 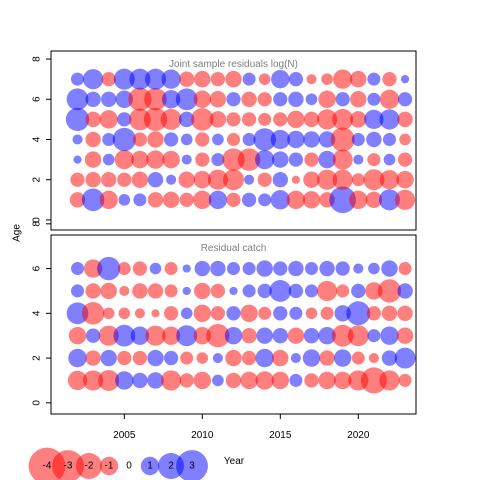 I want to click on legend-bubble, so click(x=68, y=465).